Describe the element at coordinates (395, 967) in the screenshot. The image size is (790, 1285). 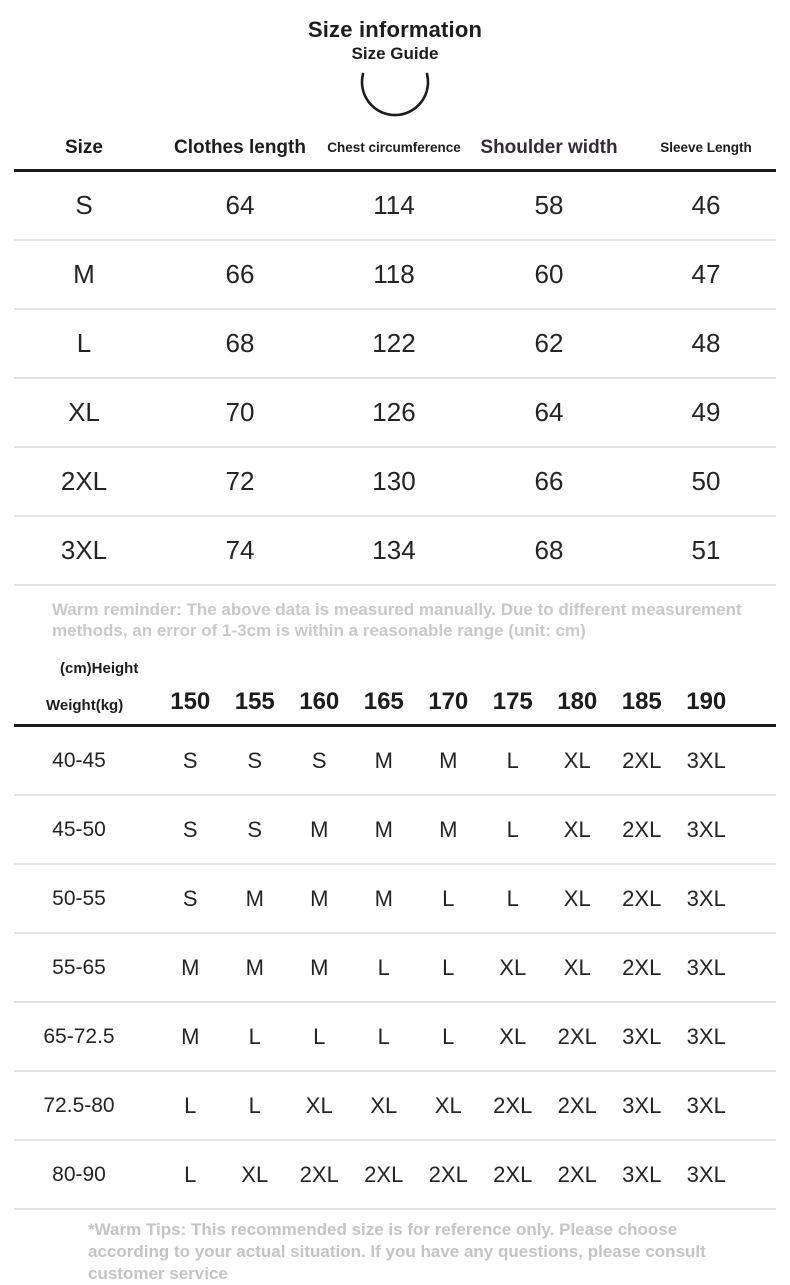
I see `table-row: 55-65 M M M L L XL XL 2XL 3XL` at that location.